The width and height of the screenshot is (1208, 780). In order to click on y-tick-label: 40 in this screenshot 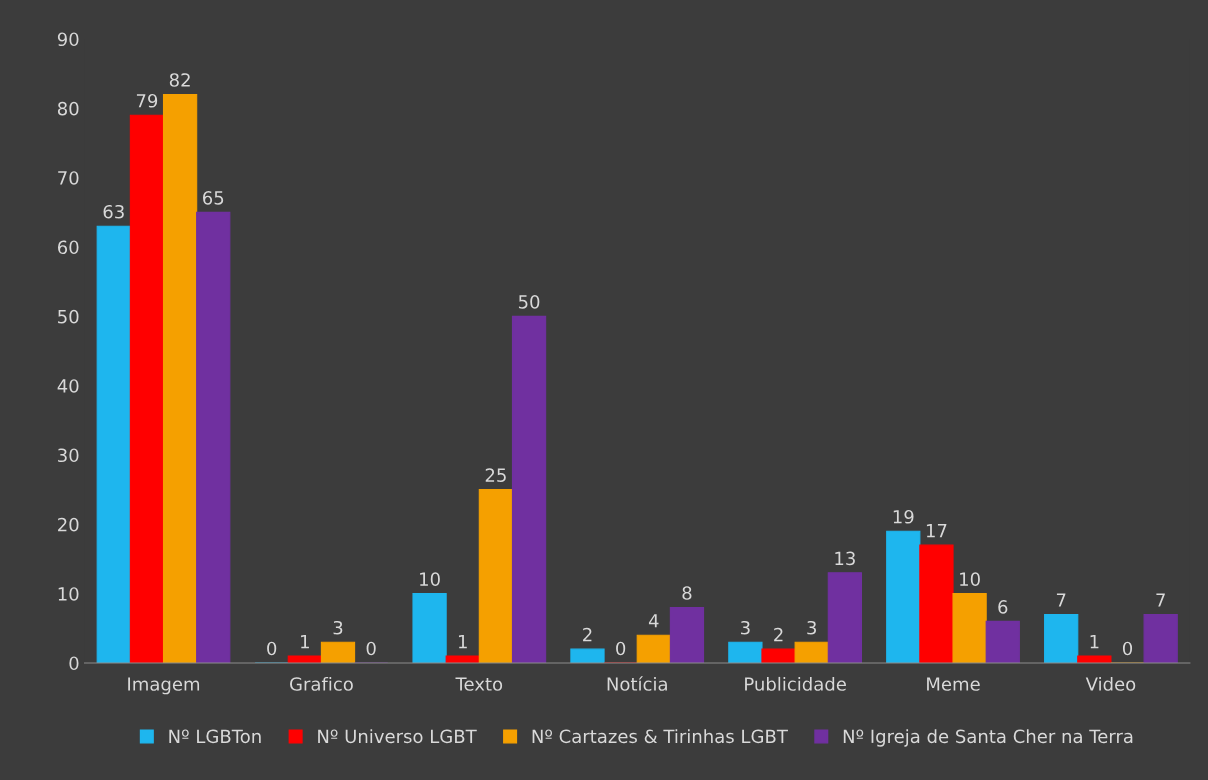, I will do `click(68, 386)`.